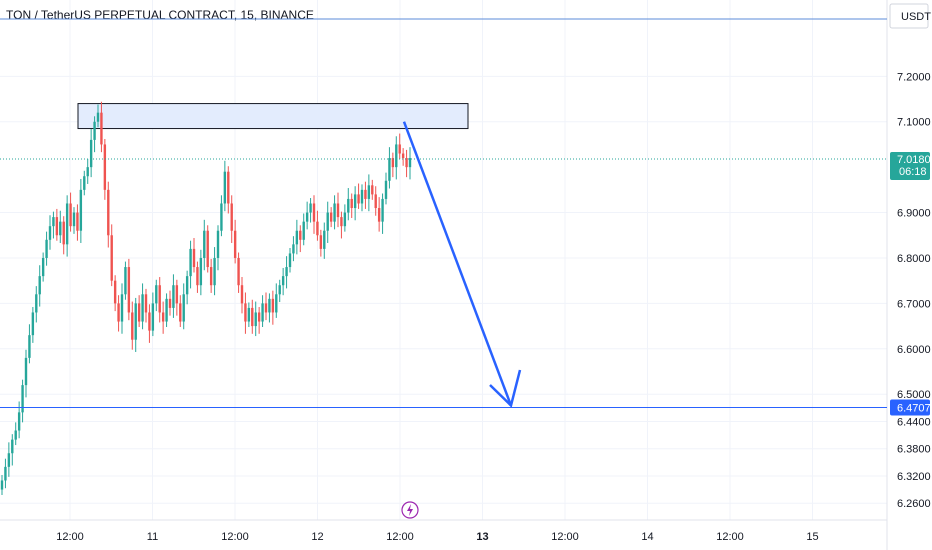 Image resolution: width=932 pixels, height=550 pixels. What do you see at coordinates (410, 510) in the screenshot?
I see `flash-icon` at bounding box center [410, 510].